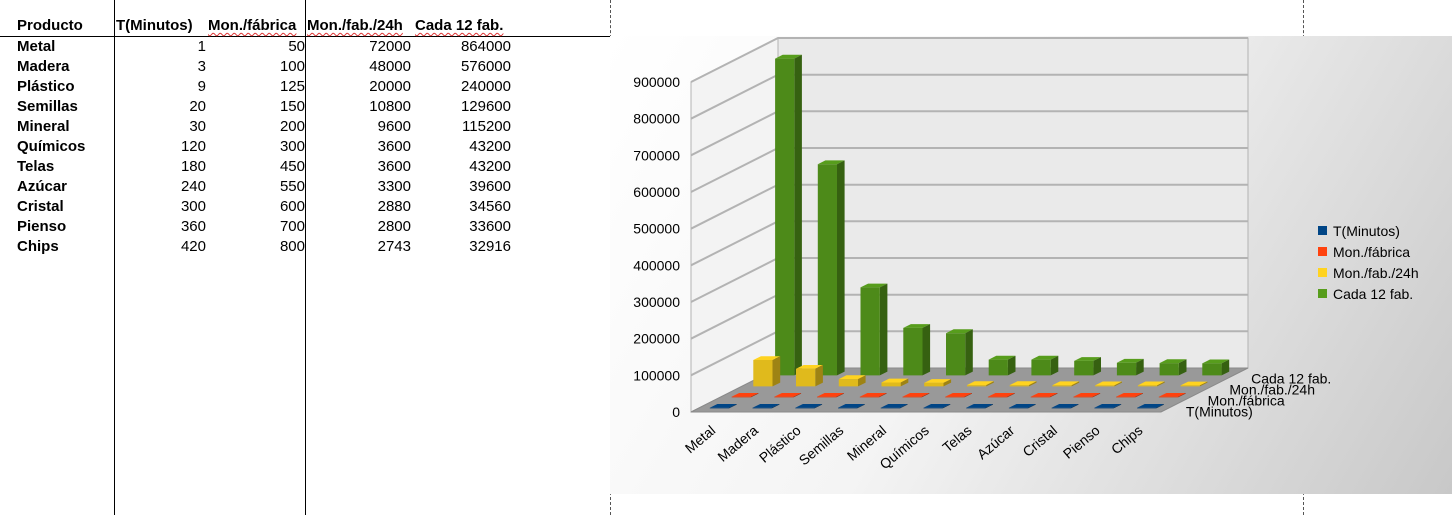  Describe the element at coordinates (292, 106) in the screenshot. I see `table-cell: 150` at that location.